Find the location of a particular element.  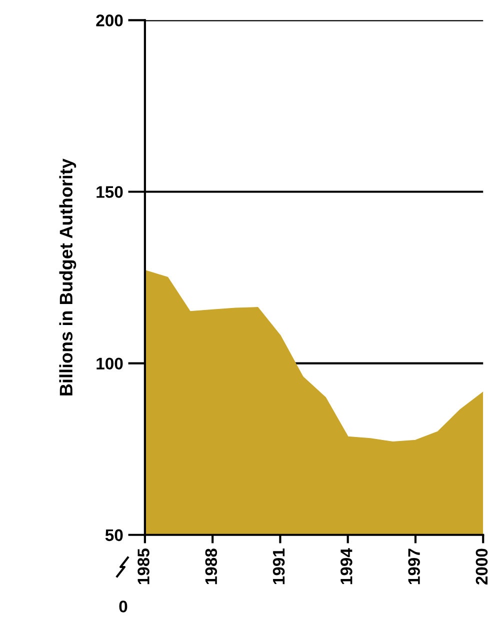

y-tick-label: 150 is located at coordinates (109, 192).